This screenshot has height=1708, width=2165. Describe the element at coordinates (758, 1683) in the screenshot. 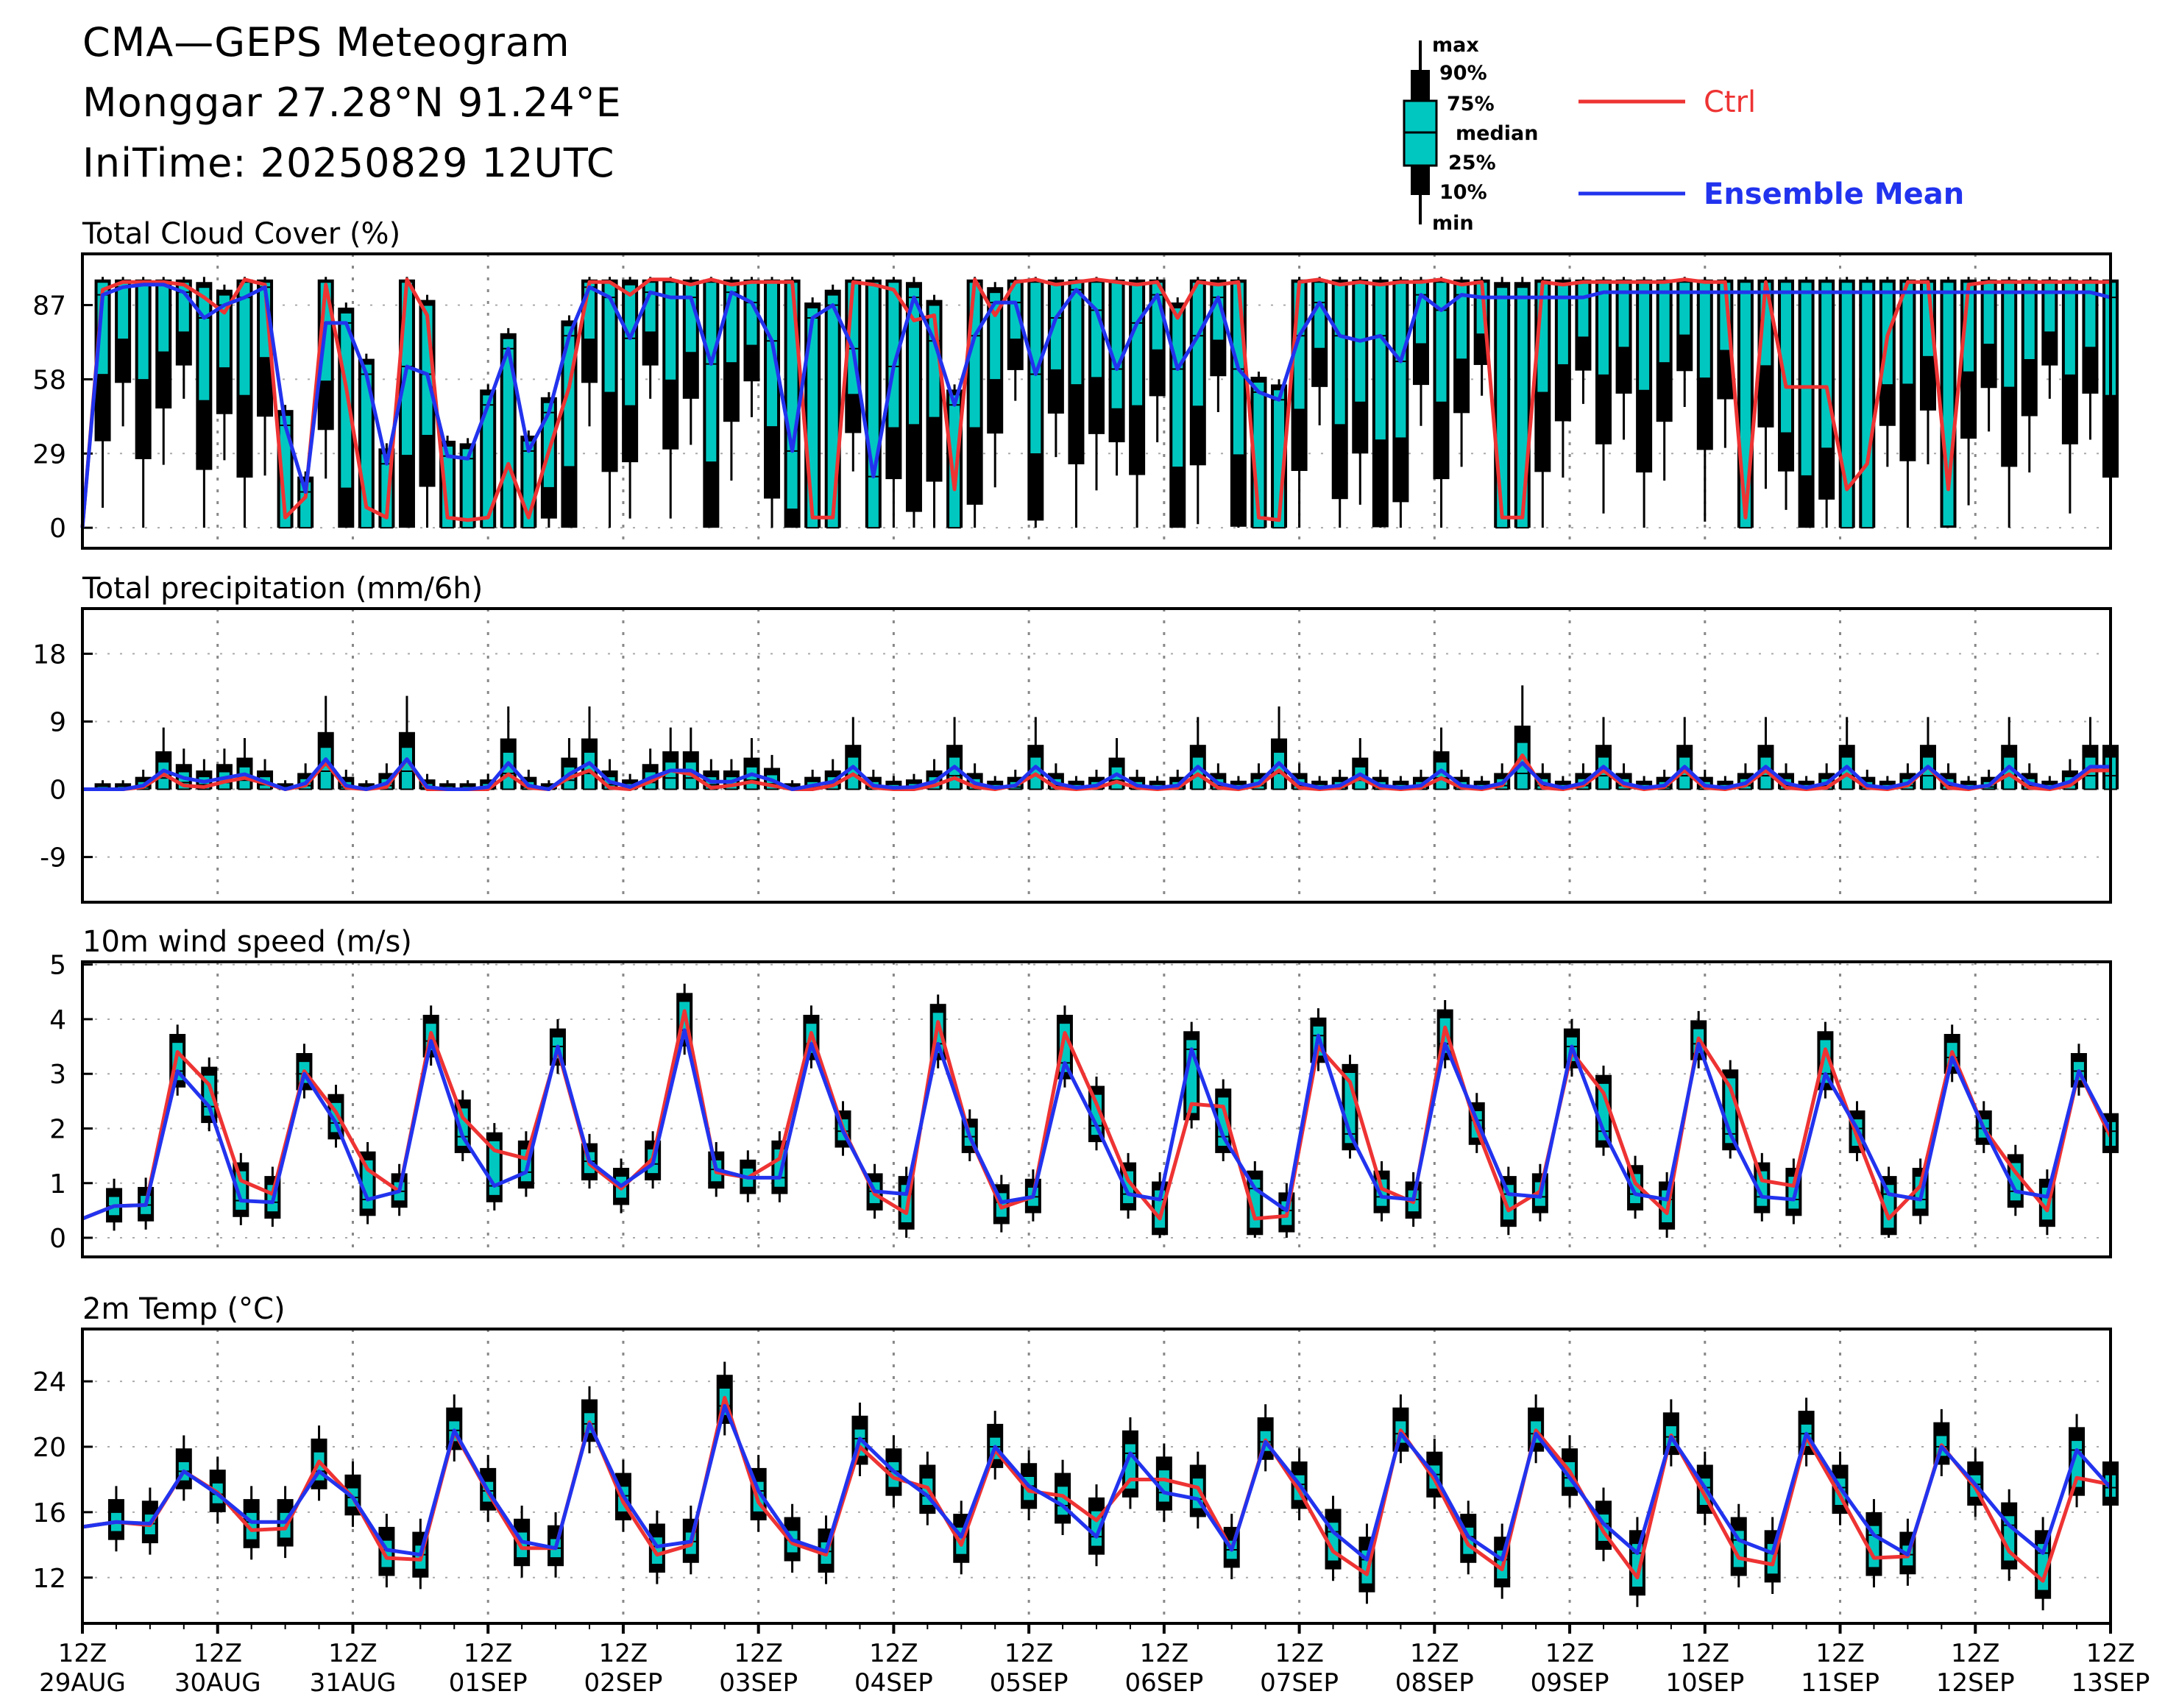

I see `x-tick-label-date: 03SEP` at that location.